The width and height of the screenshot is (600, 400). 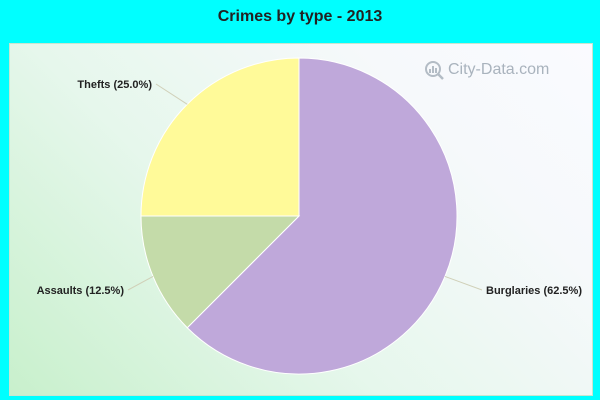 I want to click on slice-label-assaults: Assaults (12.5%), so click(x=81, y=291).